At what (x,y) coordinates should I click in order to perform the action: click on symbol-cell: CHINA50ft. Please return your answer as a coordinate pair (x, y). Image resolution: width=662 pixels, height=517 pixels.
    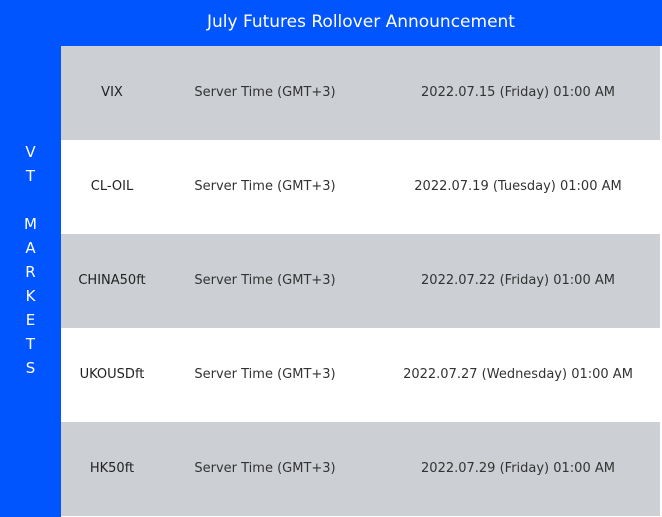
    Looking at the image, I should click on (112, 280).